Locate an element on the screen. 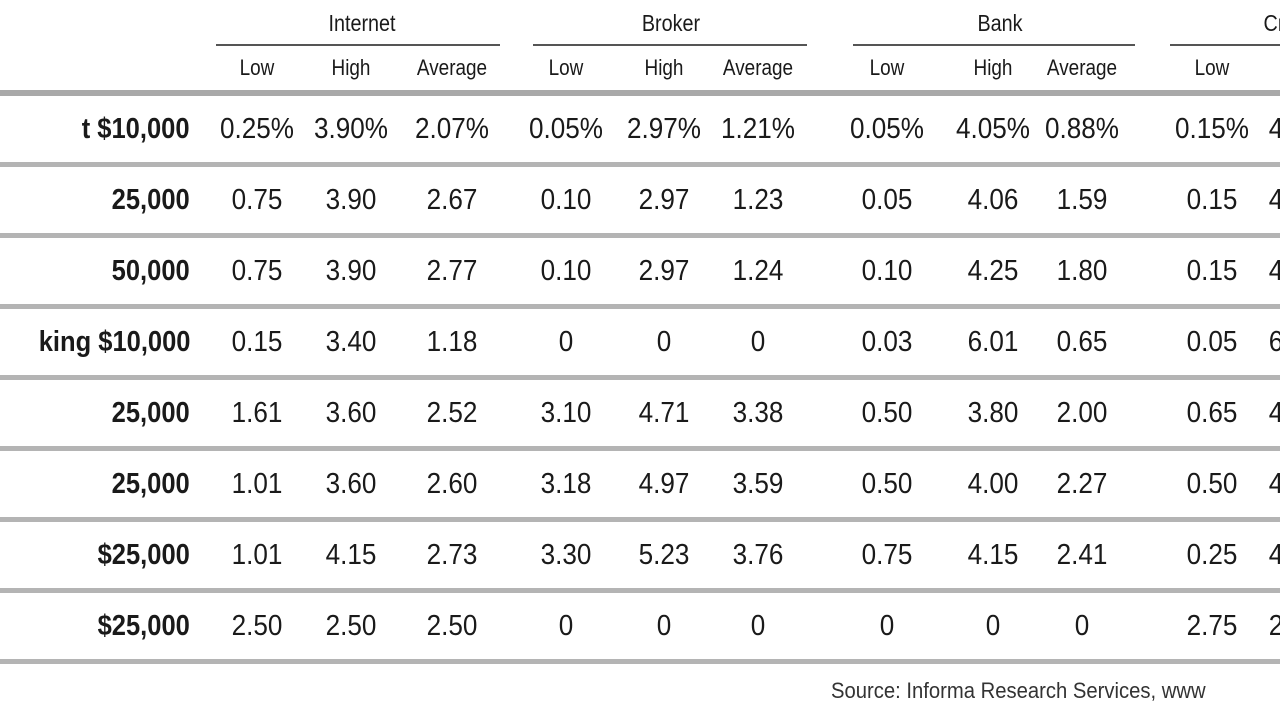 This screenshot has height=720, width=1280. rate-cell: 2.52 is located at coordinates (452, 413).